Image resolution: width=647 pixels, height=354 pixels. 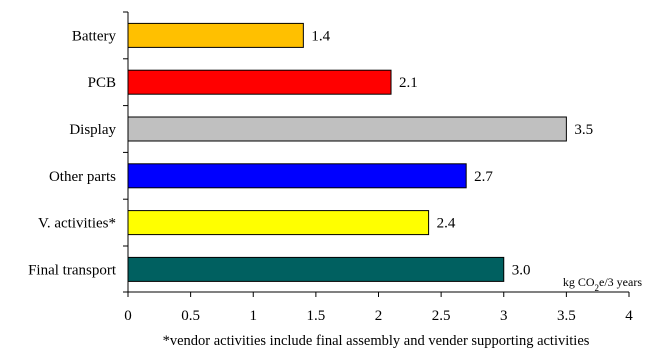 What do you see at coordinates (92, 130) in the screenshot?
I see `category-label: Display` at bounding box center [92, 130].